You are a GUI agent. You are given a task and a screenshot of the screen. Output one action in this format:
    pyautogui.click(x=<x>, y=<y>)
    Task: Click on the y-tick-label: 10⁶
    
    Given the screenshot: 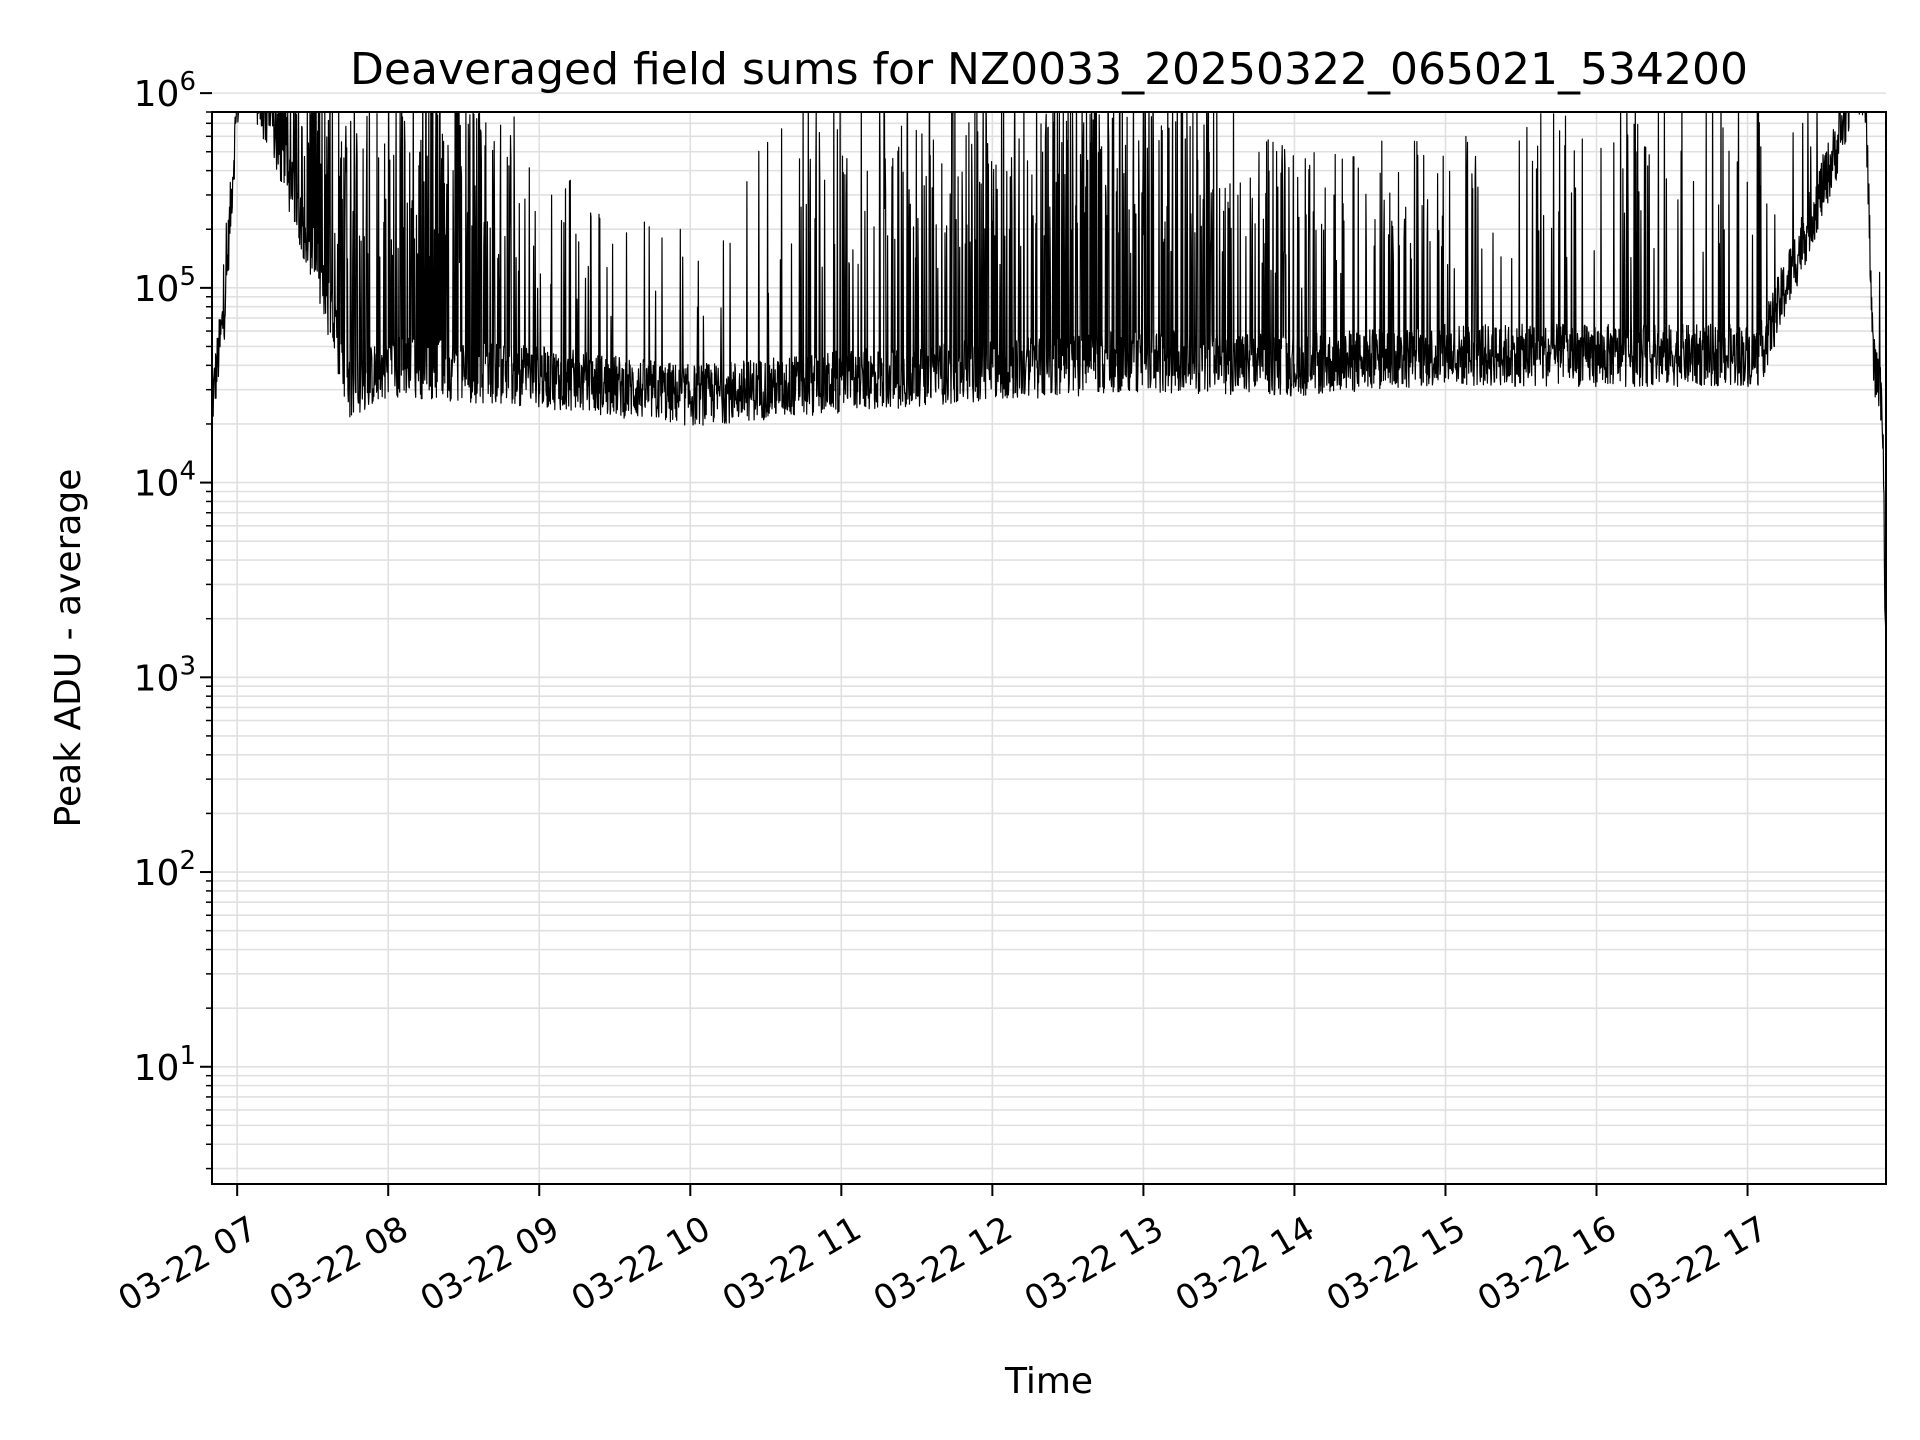 What is the action you would take?
    pyautogui.click(x=165, y=91)
    